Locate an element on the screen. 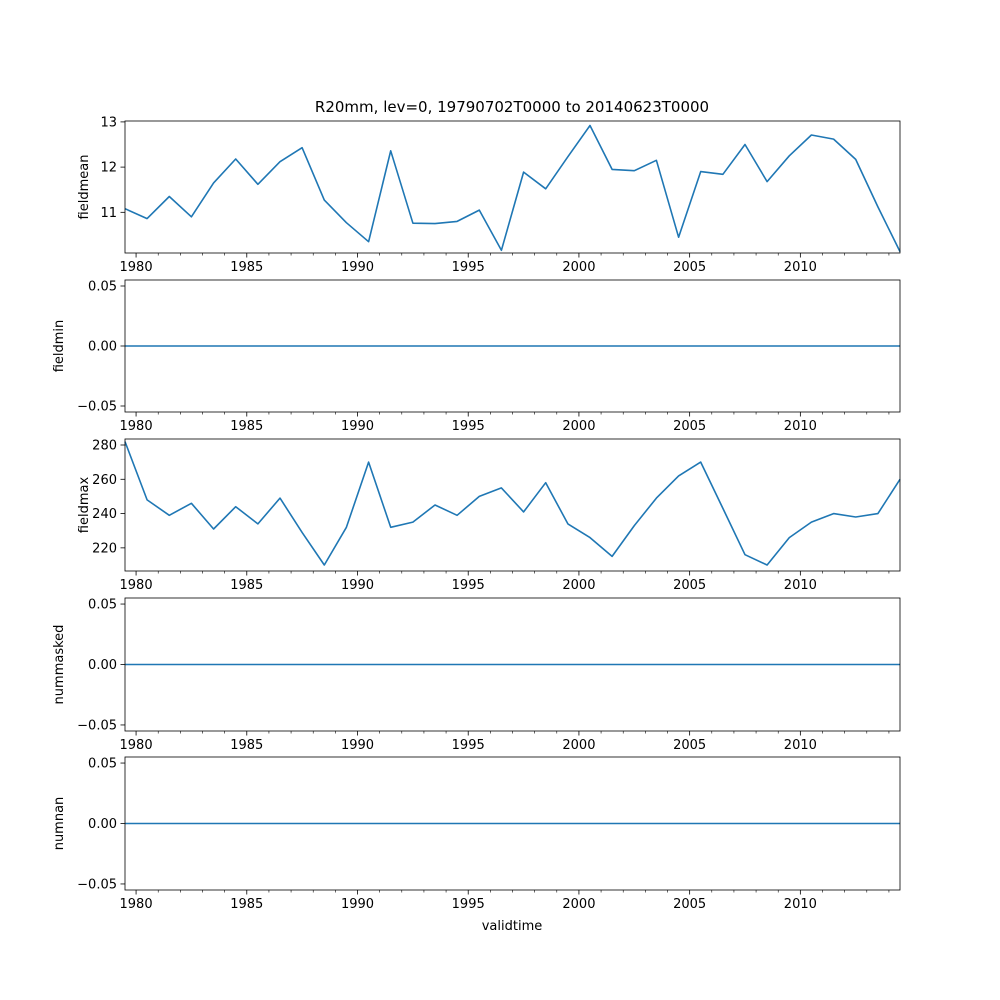 This screenshot has width=1000, height=1000. y-axis-label: fieldmax is located at coordinates (84, 505).